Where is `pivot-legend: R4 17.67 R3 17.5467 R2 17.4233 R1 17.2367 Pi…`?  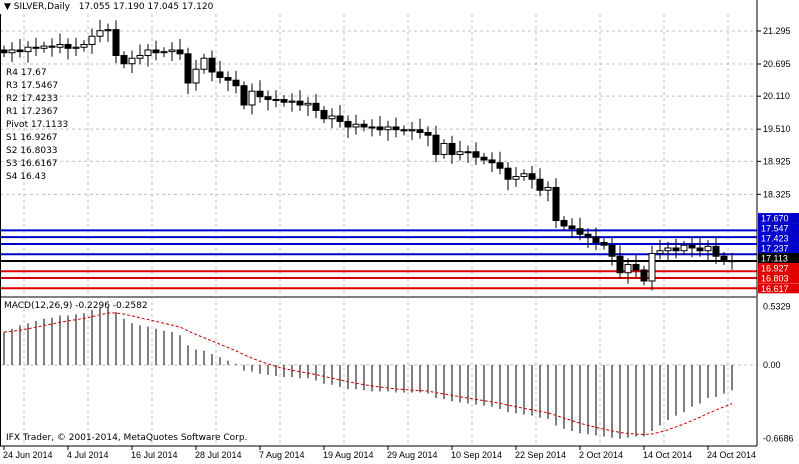
pivot-legend: R4 17.67 R3 17.5467 R2 17.4233 R1 17.2367 Pi… is located at coordinates (37, 125).